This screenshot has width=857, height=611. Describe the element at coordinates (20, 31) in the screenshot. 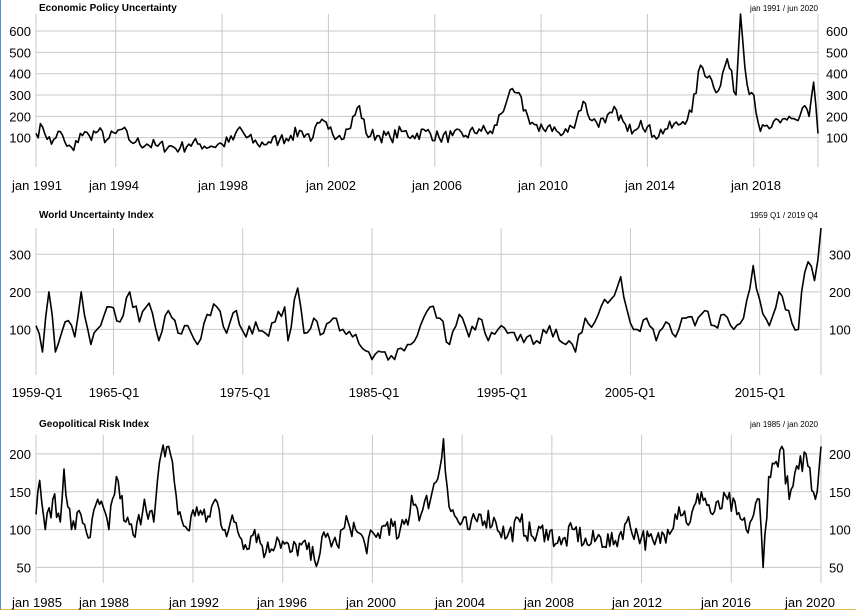

I see `y-tick-label-left: 600` at that location.